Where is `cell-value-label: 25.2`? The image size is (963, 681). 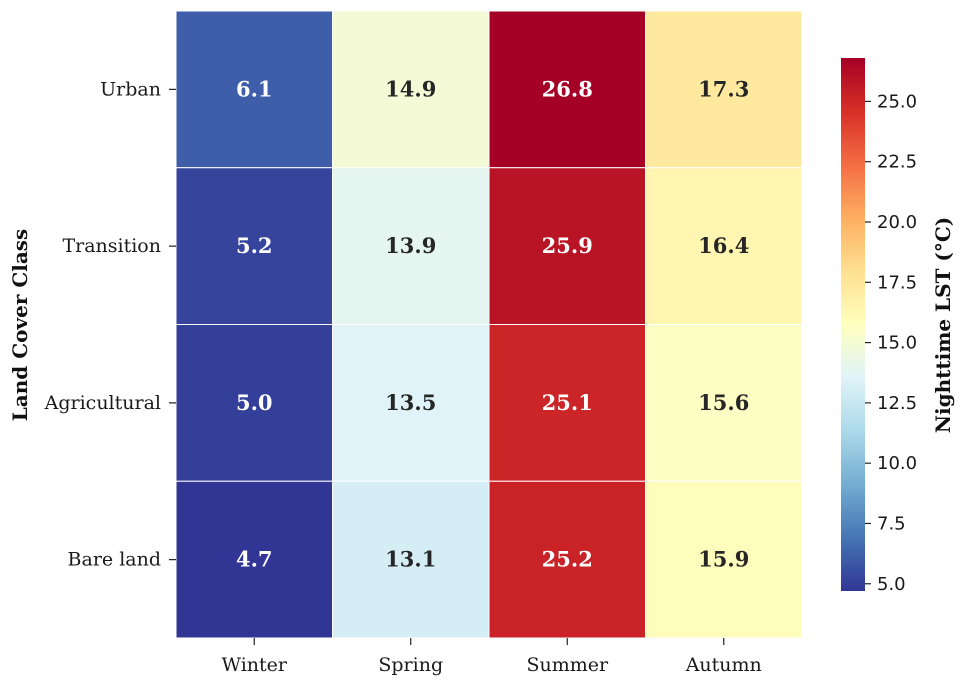 cell-value-label: 25.2 is located at coordinates (567, 559).